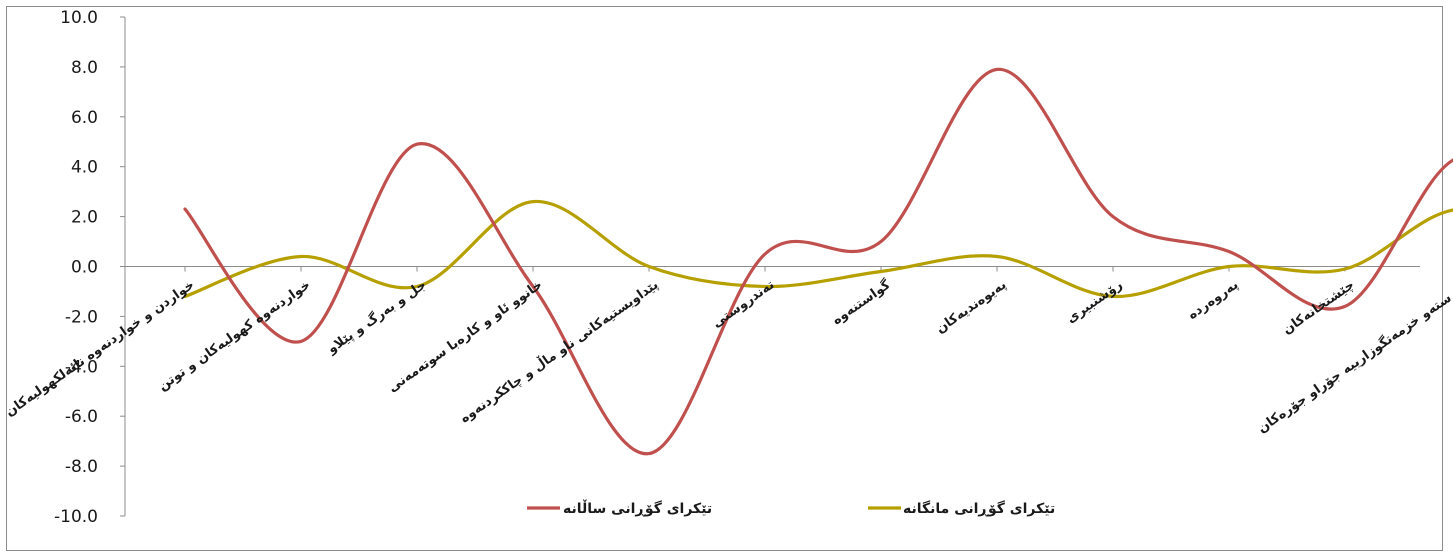 Image resolution: width=1453 pixels, height=557 pixels. Describe the element at coordinates (637, 508) in the screenshot. I see `legend-label-annual: تێکرای گۆڕانی ساڵانە` at that location.